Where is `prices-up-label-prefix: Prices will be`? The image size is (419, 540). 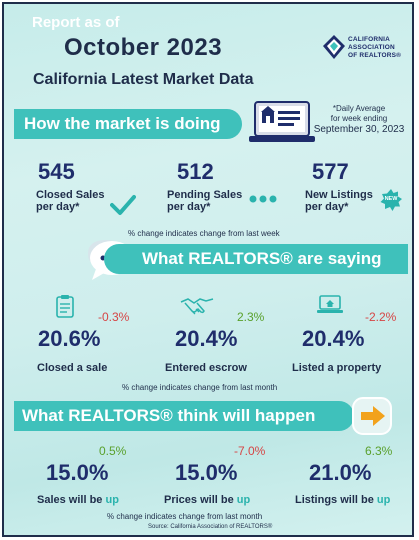 prices-up-label-prefix: Prices will be is located at coordinates (200, 500).